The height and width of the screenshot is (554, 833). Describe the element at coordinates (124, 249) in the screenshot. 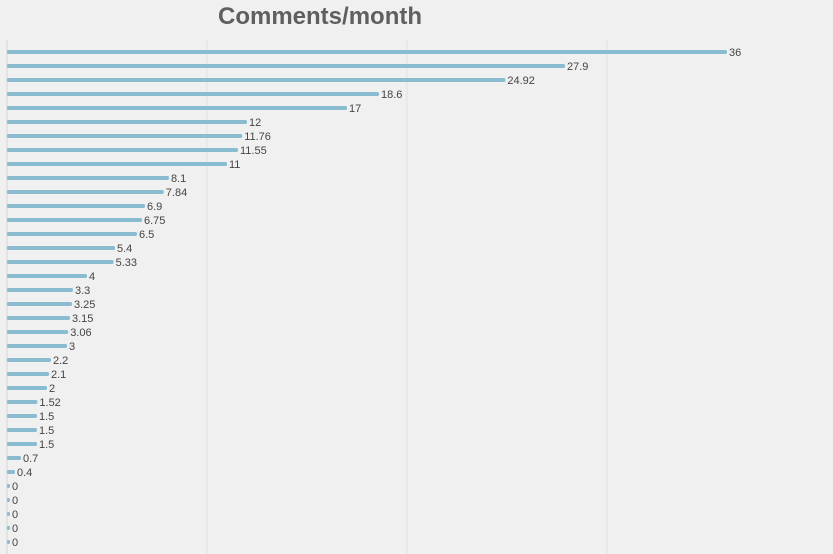

I see `bar-value-label: 5.4` at that location.